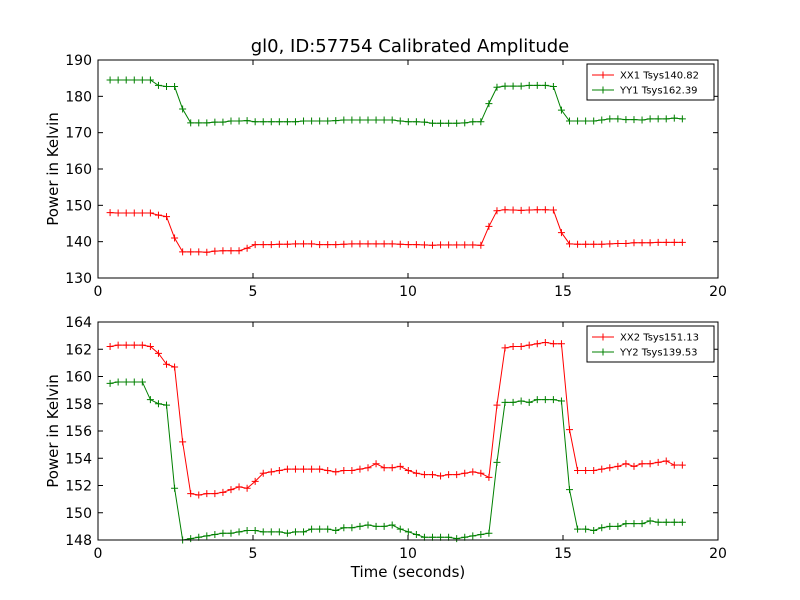 The height and width of the screenshot is (600, 800). Describe the element at coordinates (408, 292) in the screenshot. I see `x-tick-label: 10` at that location.